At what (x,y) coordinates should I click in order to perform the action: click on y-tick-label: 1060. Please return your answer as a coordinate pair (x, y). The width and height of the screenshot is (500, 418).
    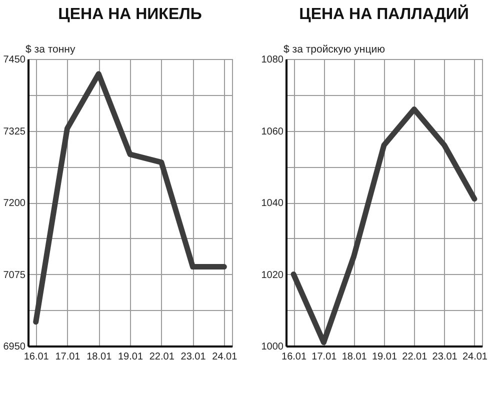
    Looking at the image, I should click on (272, 132).